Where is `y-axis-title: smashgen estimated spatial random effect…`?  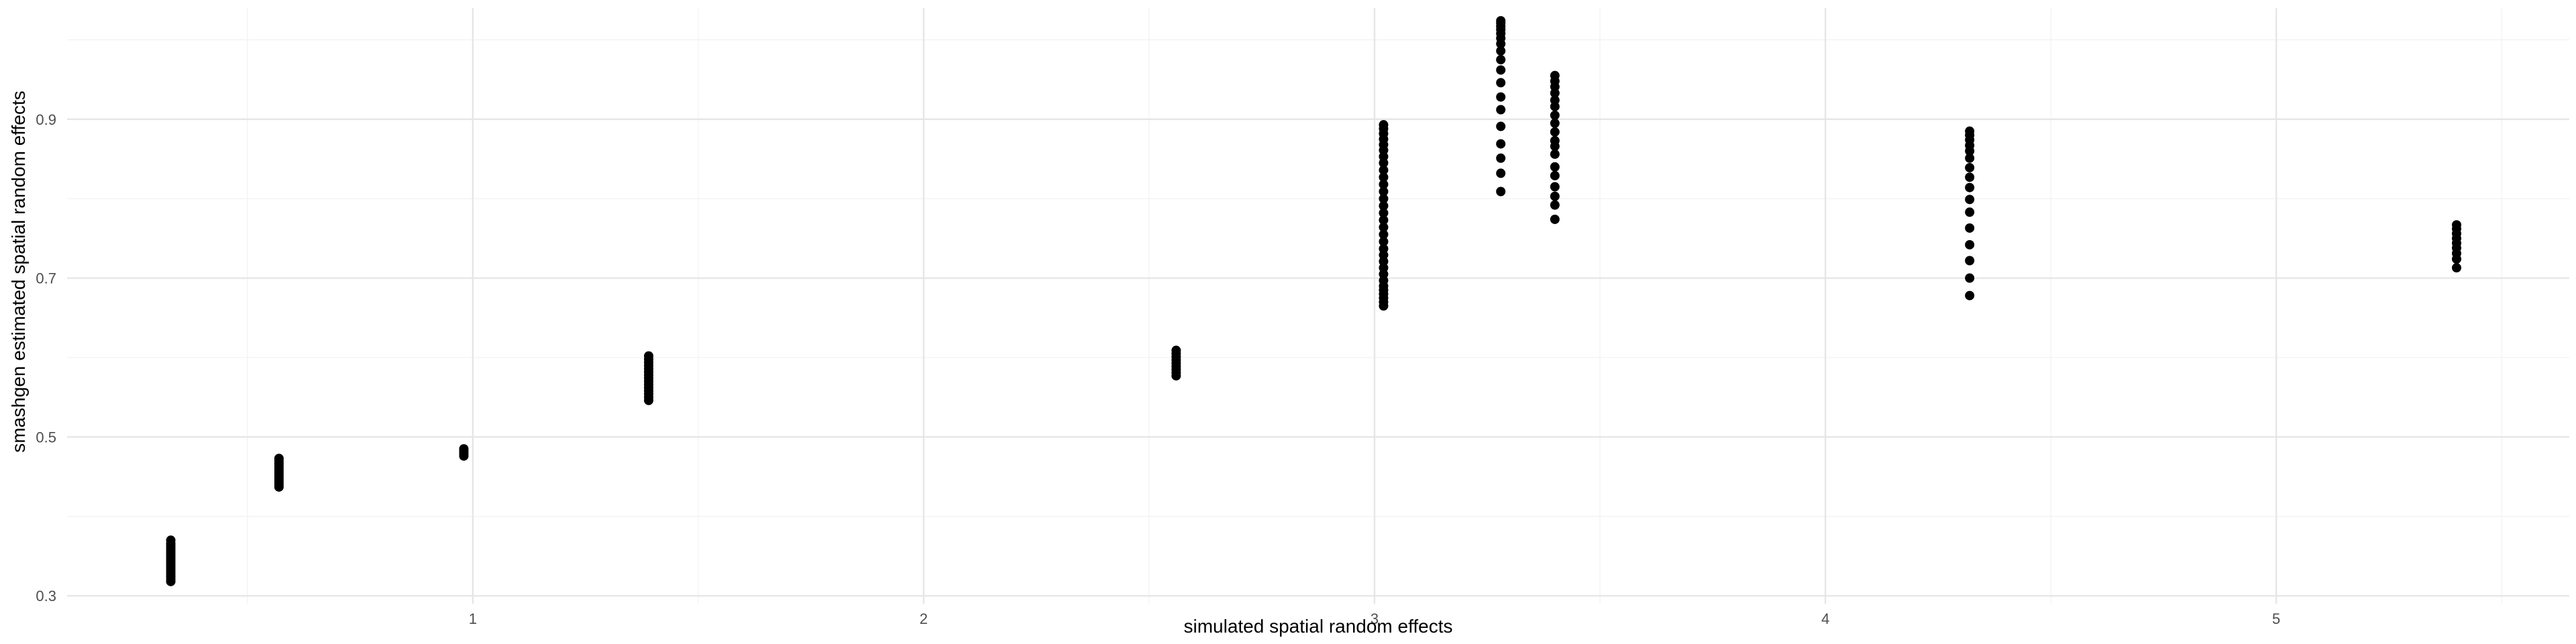 y-axis-title: smashgen estimated spatial random effect… is located at coordinates (18, 272).